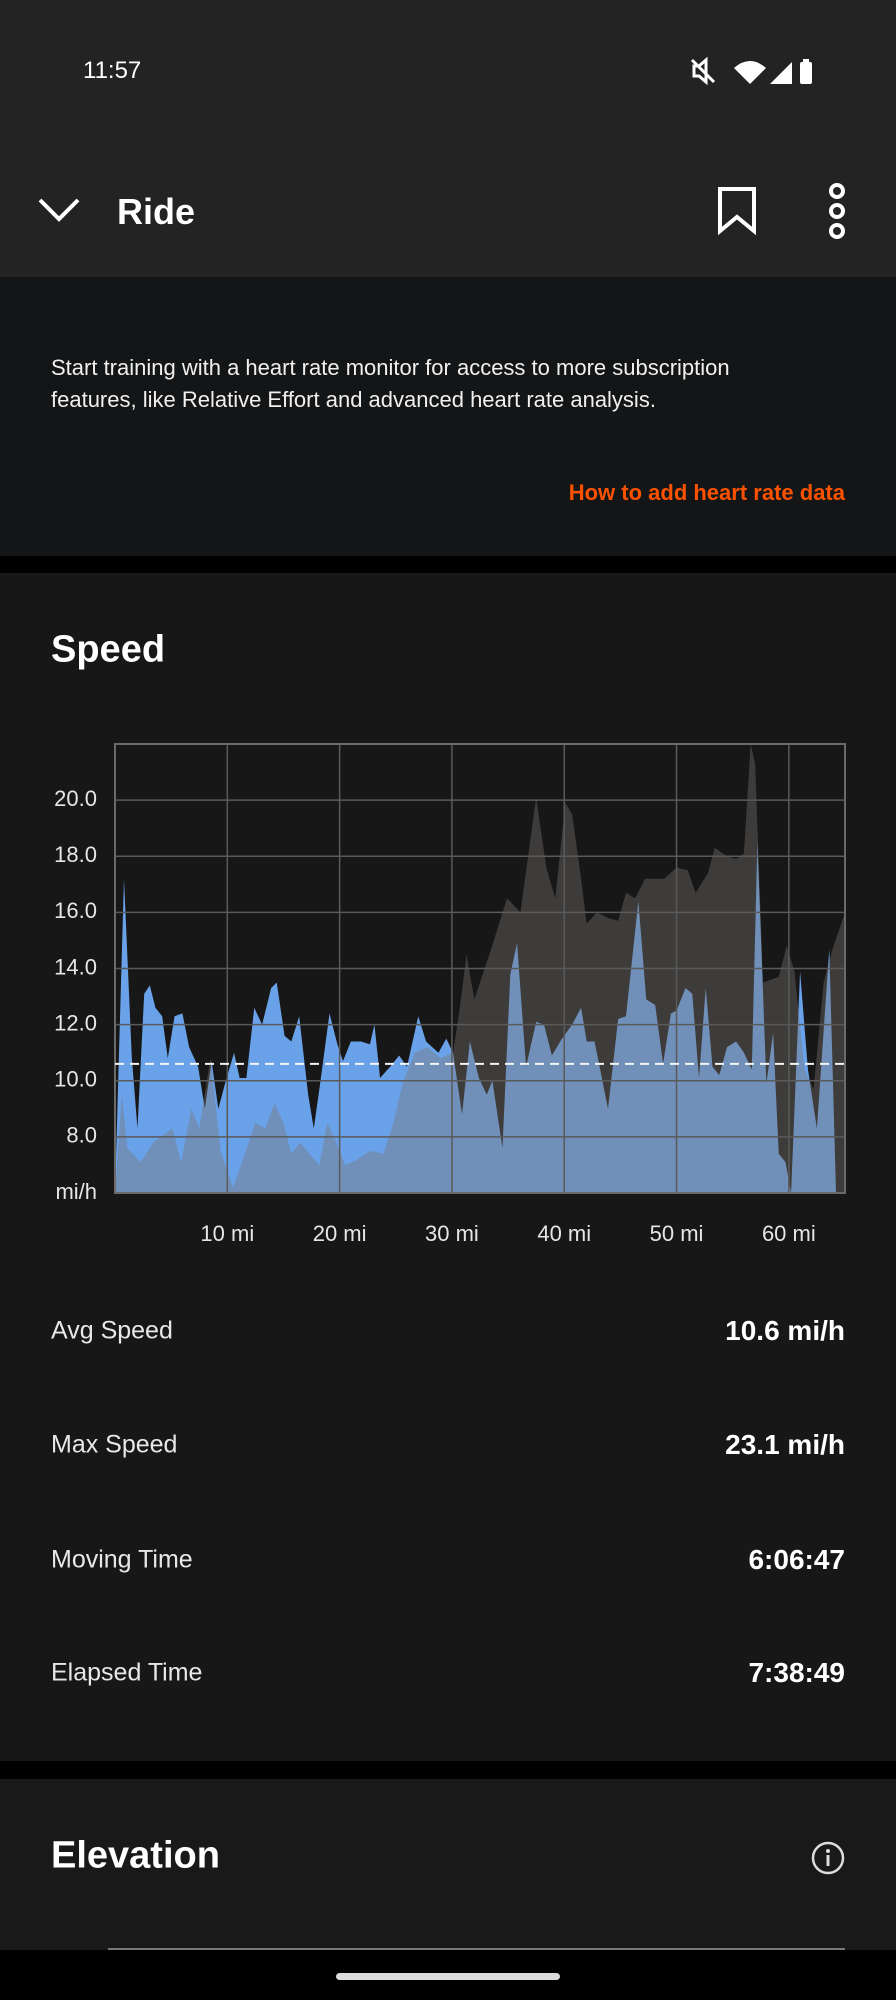  What do you see at coordinates (75, 966) in the screenshot?
I see `y-tick-label: 14.0` at bounding box center [75, 966].